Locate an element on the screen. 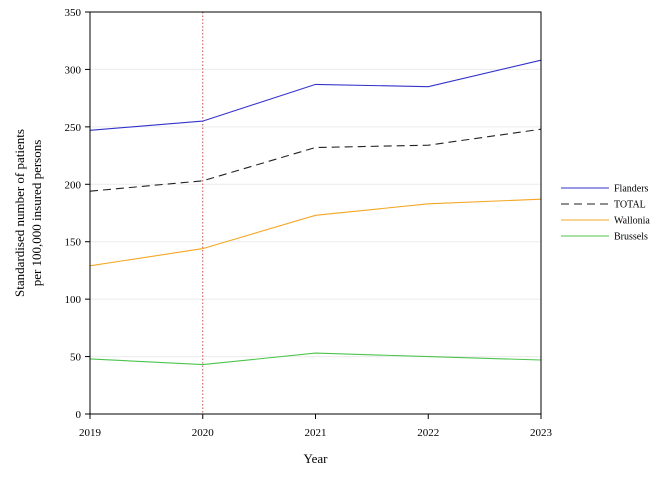  y-tick-label: 0 is located at coordinates (79, 415).